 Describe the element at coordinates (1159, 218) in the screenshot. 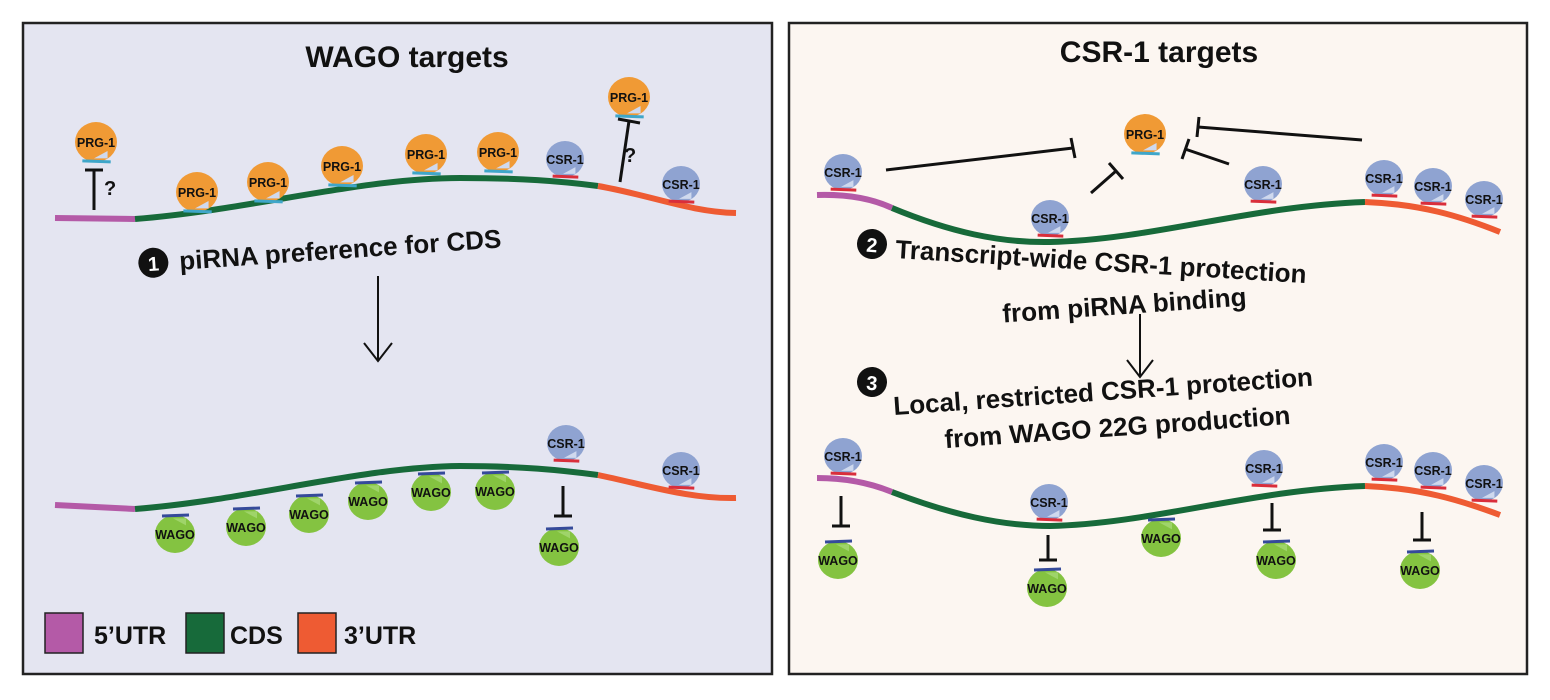

I see `csr1-top-transcript` at that location.